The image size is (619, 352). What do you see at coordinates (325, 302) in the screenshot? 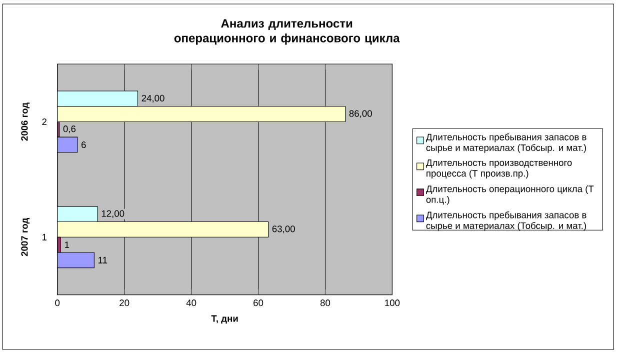
I see `x-tick-label: 80` at bounding box center [325, 302].